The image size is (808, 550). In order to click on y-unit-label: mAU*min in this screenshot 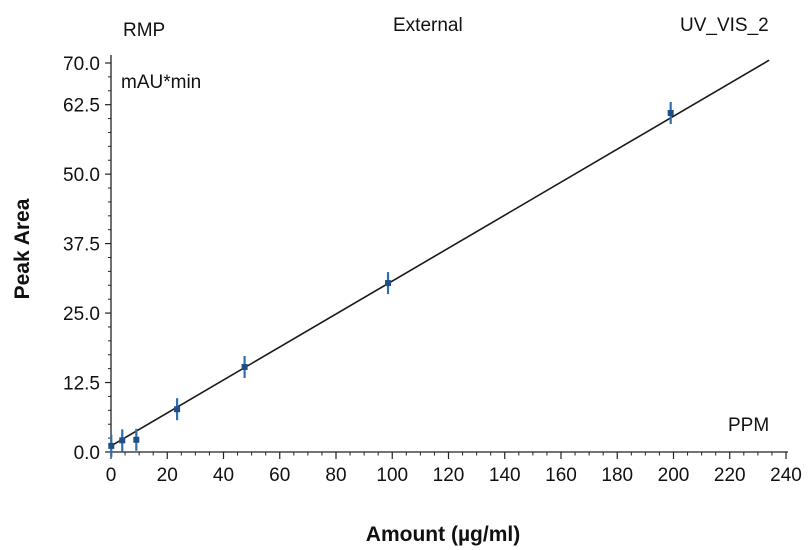, I will do `click(161, 82)`.